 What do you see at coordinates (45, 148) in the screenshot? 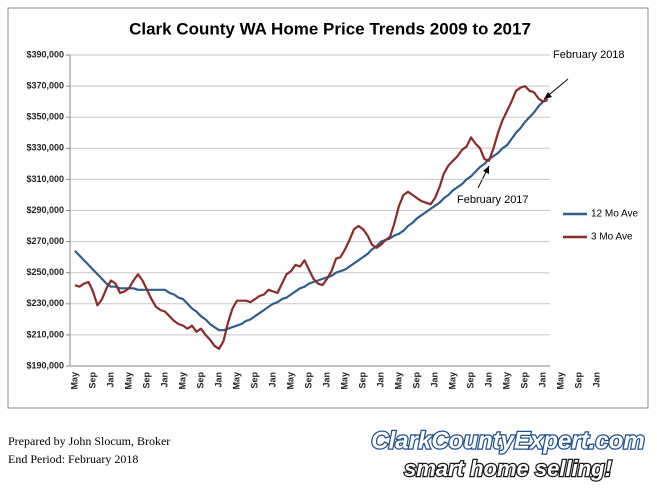
I see `y-tick-label: $330,000` at bounding box center [45, 148].